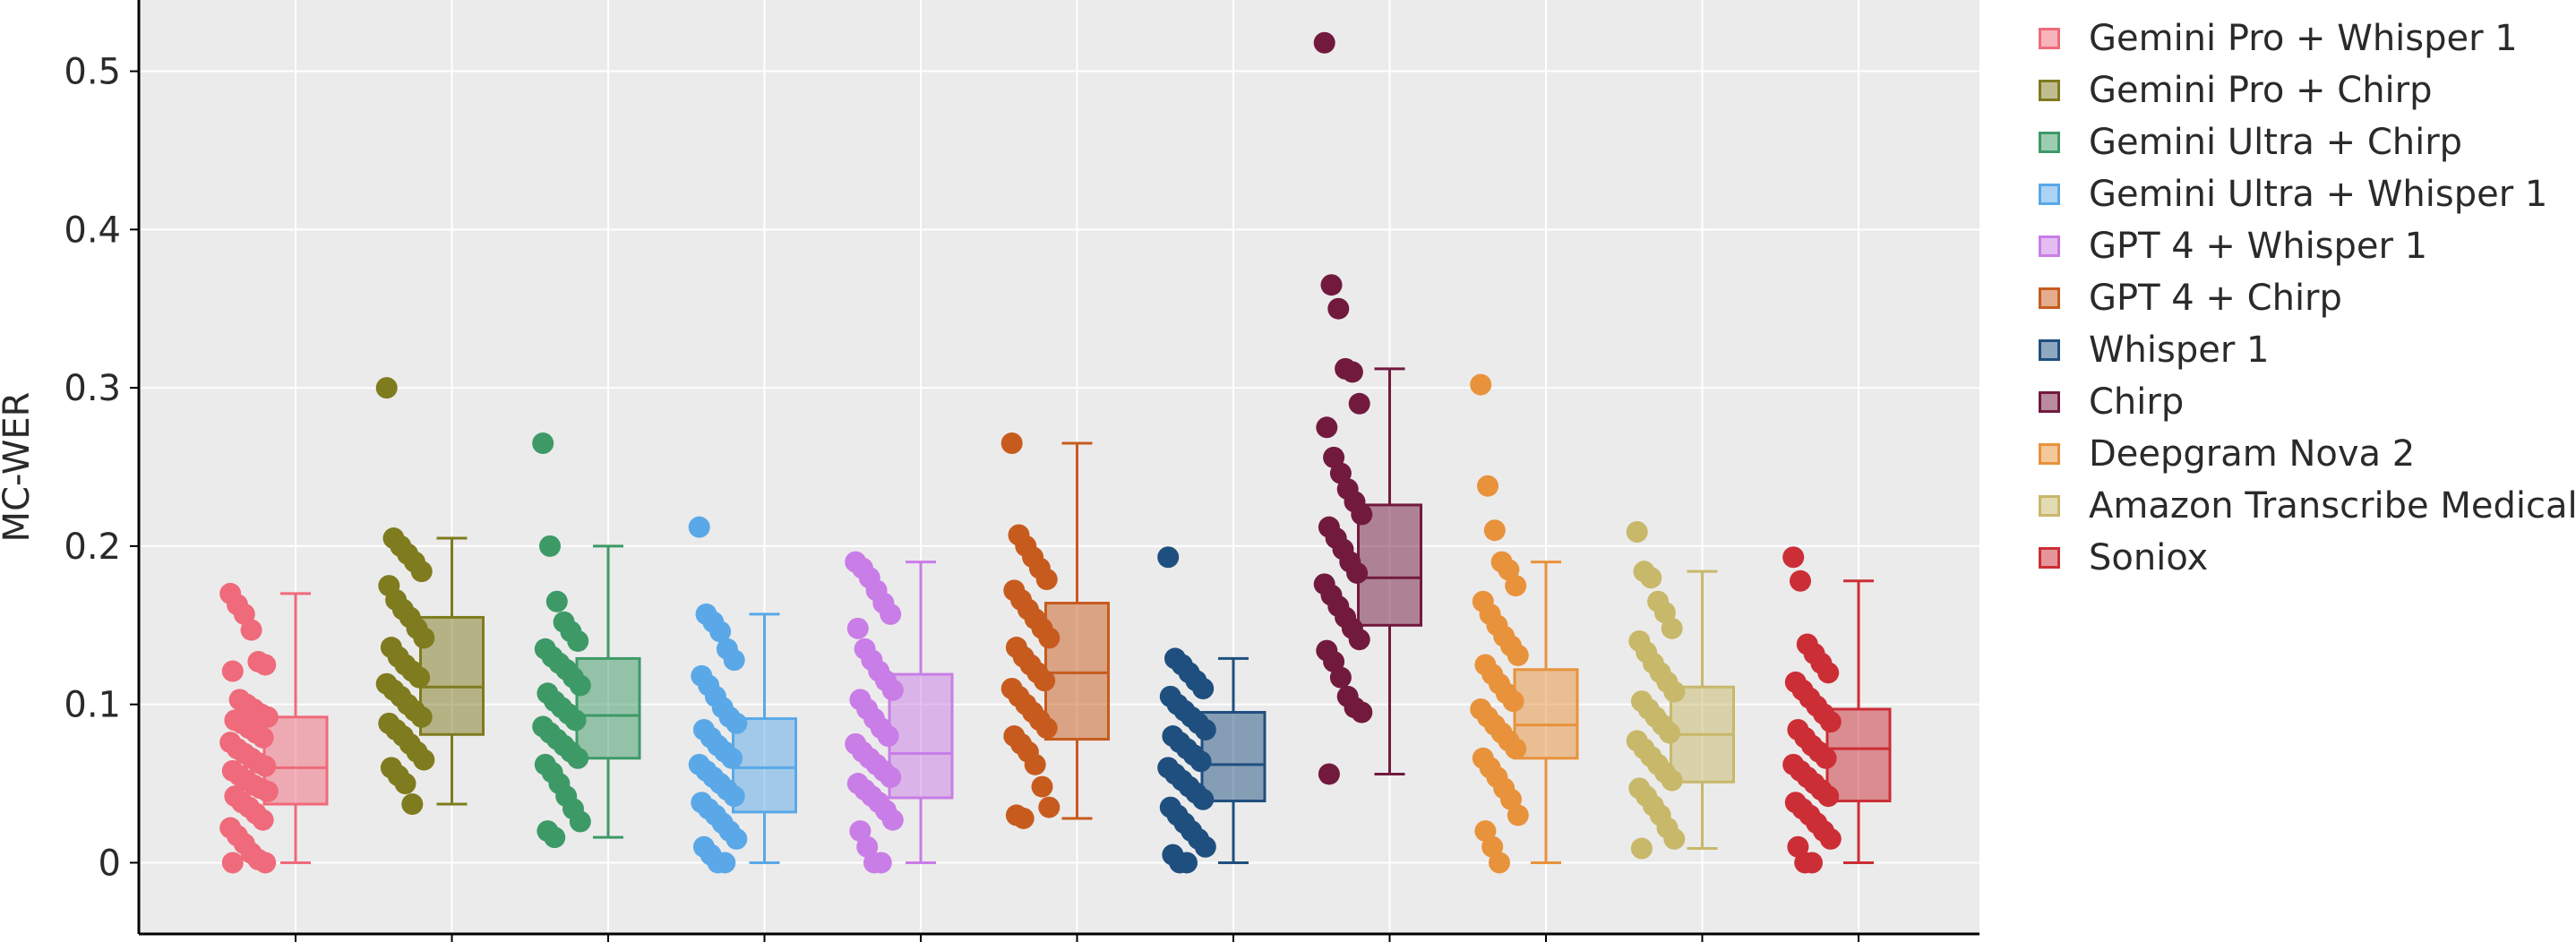 This screenshot has height=942, width=2576. Describe the element at coordinates (2252, 454) in the screenshot. I see `legend-label: Deepgram Nova 2` at that location.